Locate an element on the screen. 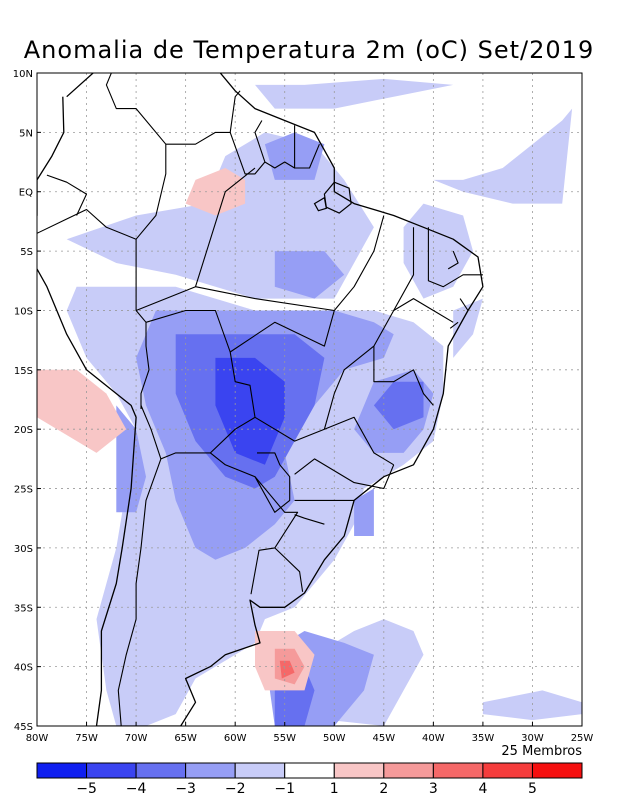  colorbar-label: 1 is located at coordinates (334, 789).